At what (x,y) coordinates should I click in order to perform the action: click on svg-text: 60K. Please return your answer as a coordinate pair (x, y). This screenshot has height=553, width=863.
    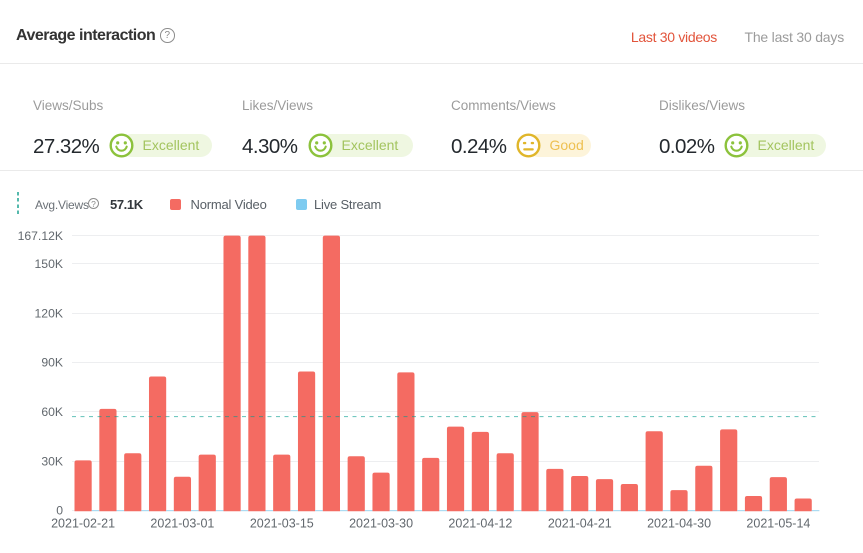
    Looking at the image, I should click on (52, 412).